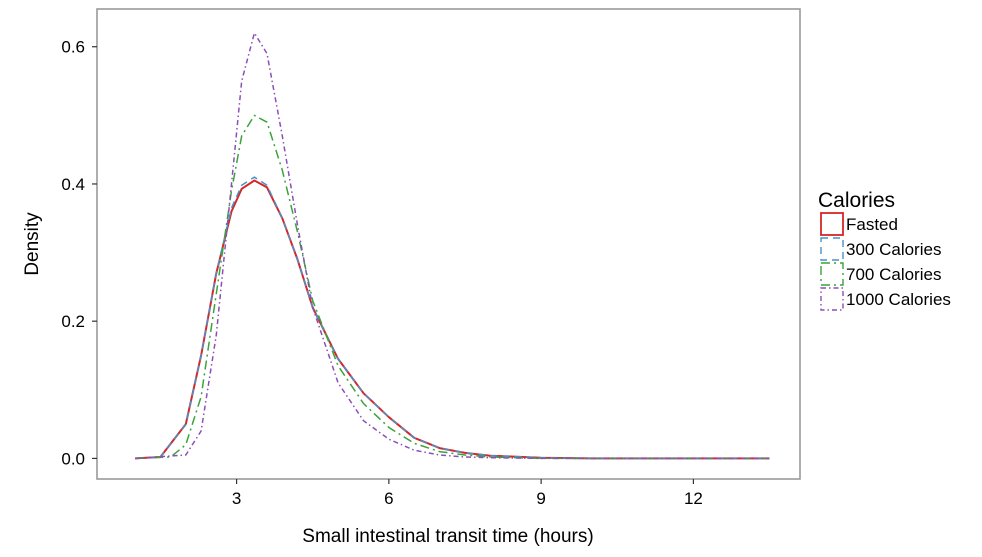  I want to click on legend-title: Calories, so click(856, 200).